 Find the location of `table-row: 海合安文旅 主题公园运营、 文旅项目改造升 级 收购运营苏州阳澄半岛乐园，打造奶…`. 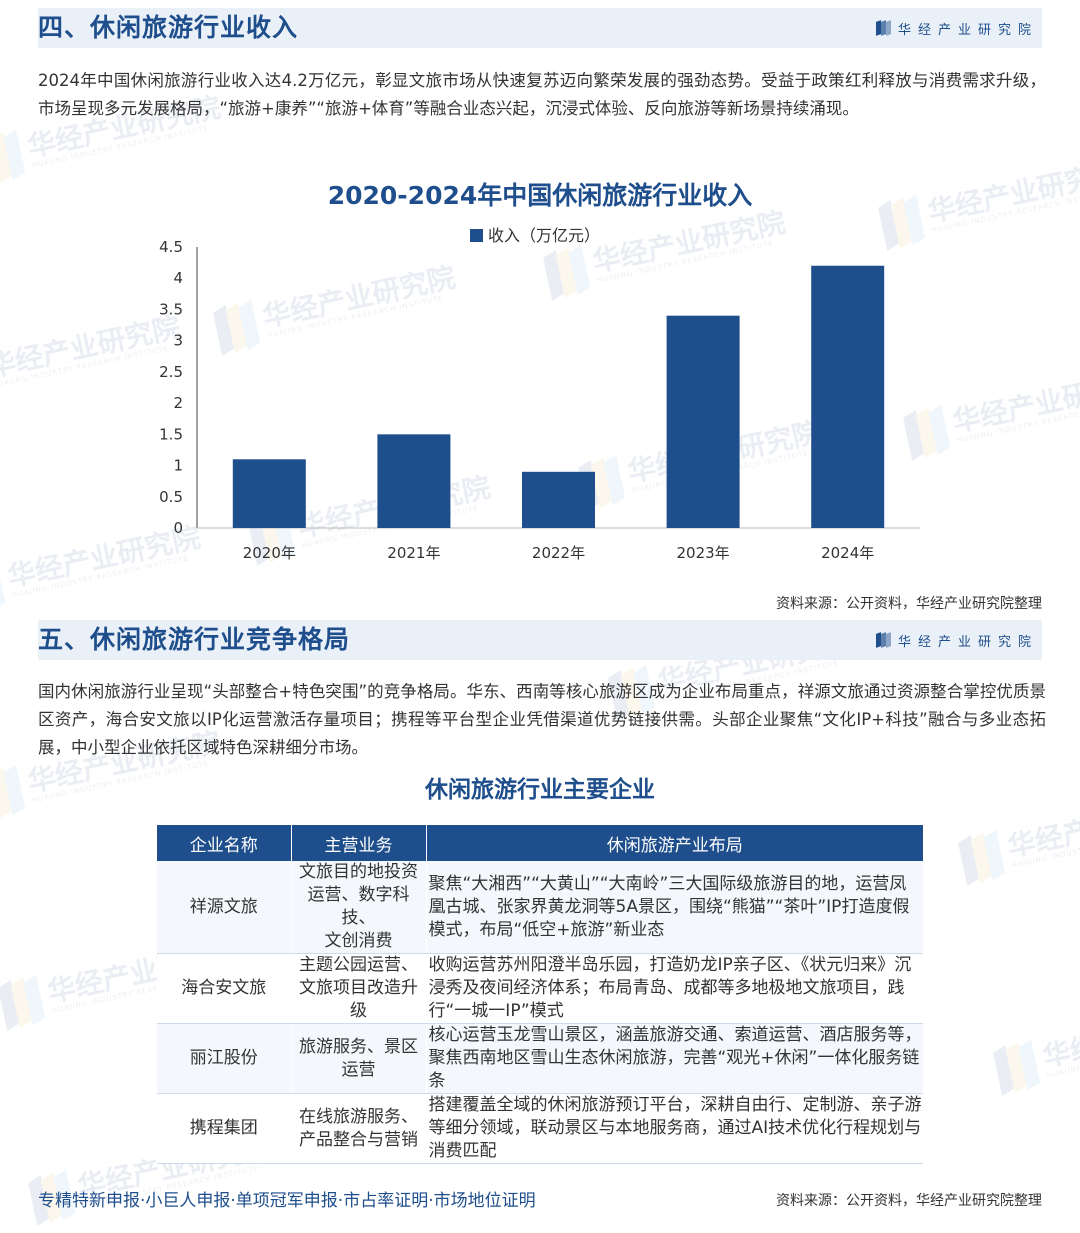

table-row: 海合安文旅 主题公园运营、 文旅项目改造升 级 收购运营苏州阳澄半岛乐园，打造奶… is located at coordinates (540, 988).